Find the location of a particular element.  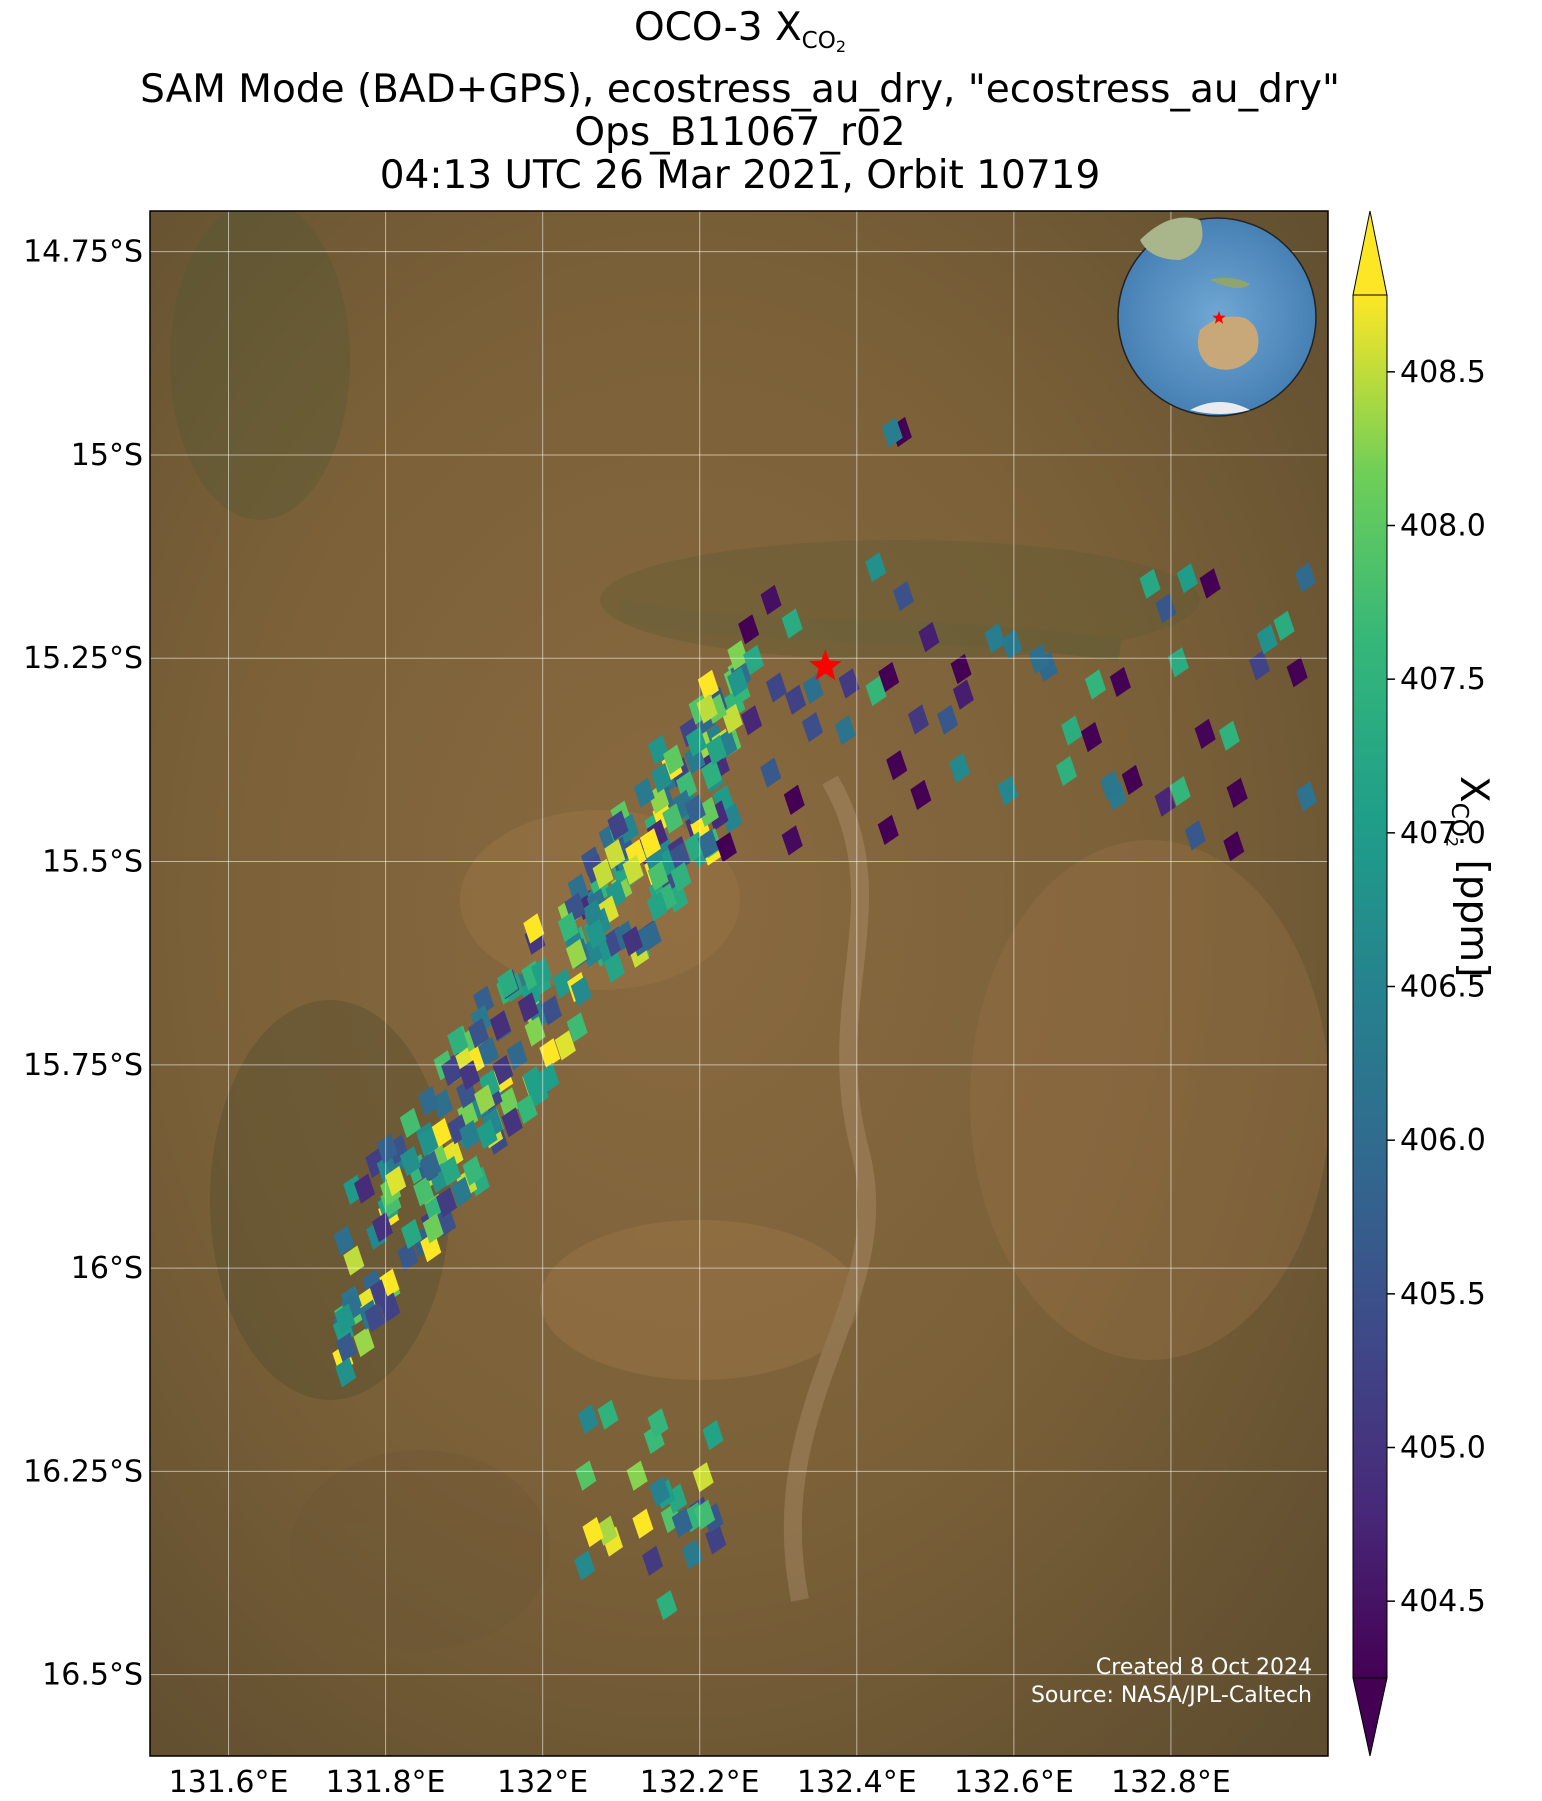

colorbar-gradient is located at coordinates (1370, 986).